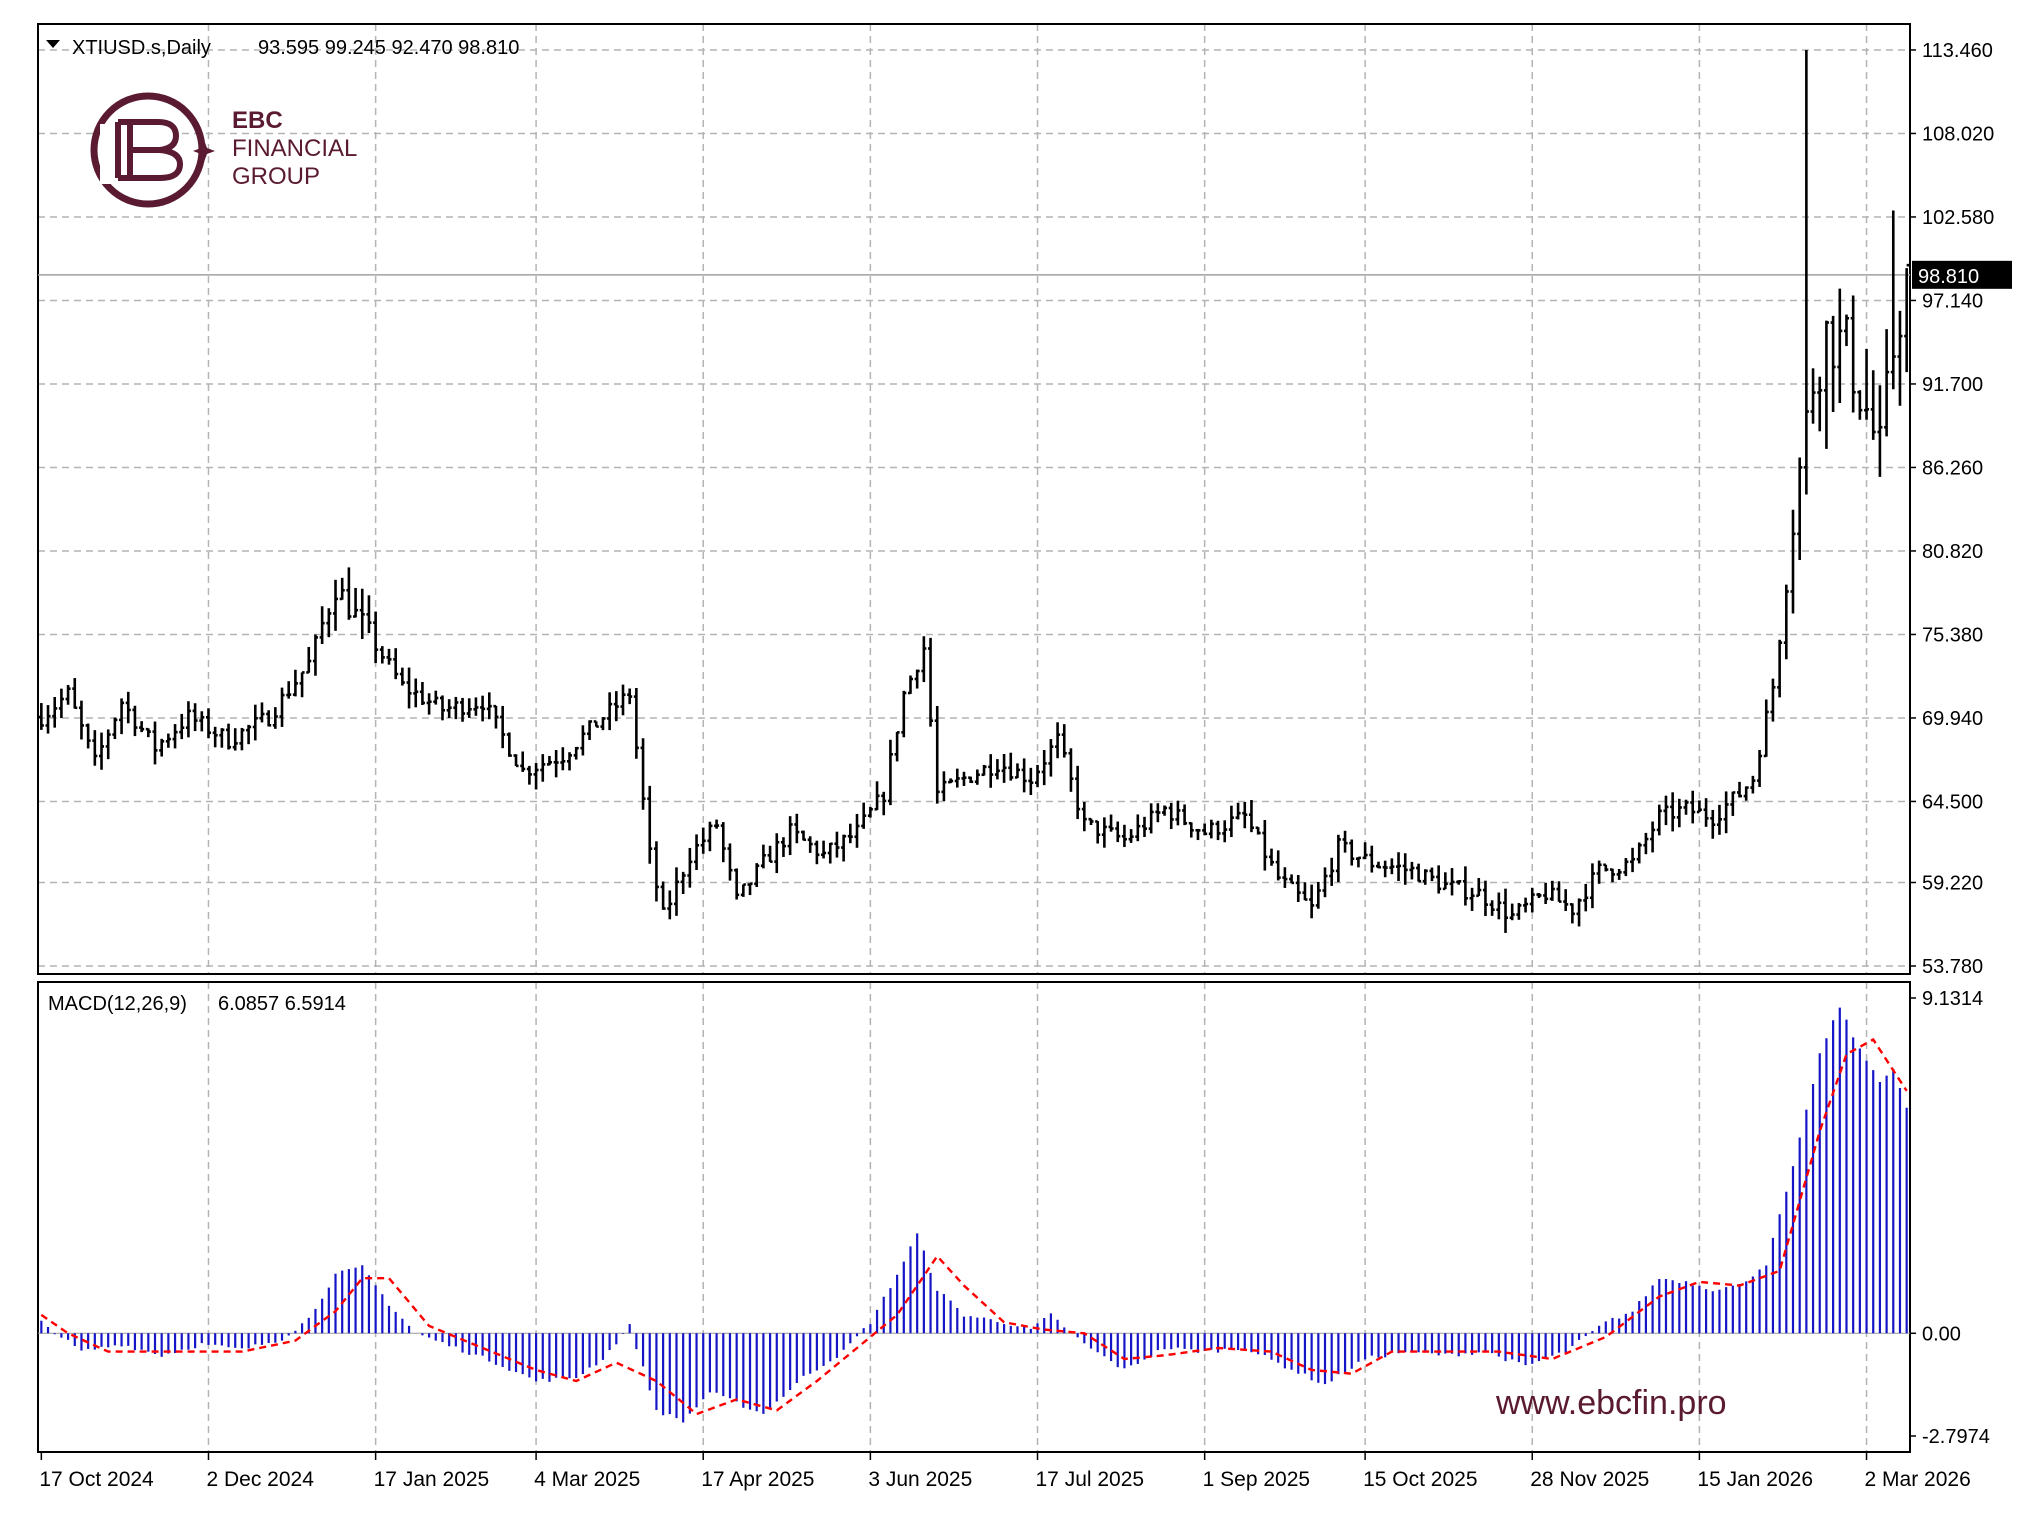 This screenshot has height=1514, width=2028. Describe the element at coordinates (1952, 719) in the screenshot. I see `price-axis-label: 69.940` at that location.